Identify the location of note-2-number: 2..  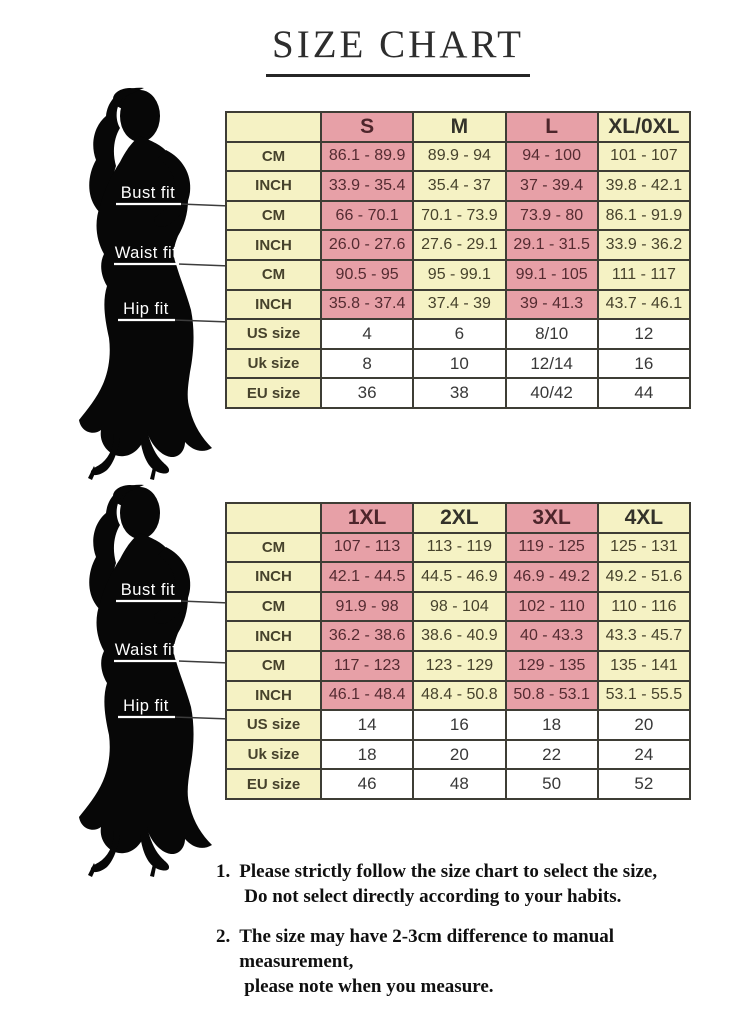
(223, 937).